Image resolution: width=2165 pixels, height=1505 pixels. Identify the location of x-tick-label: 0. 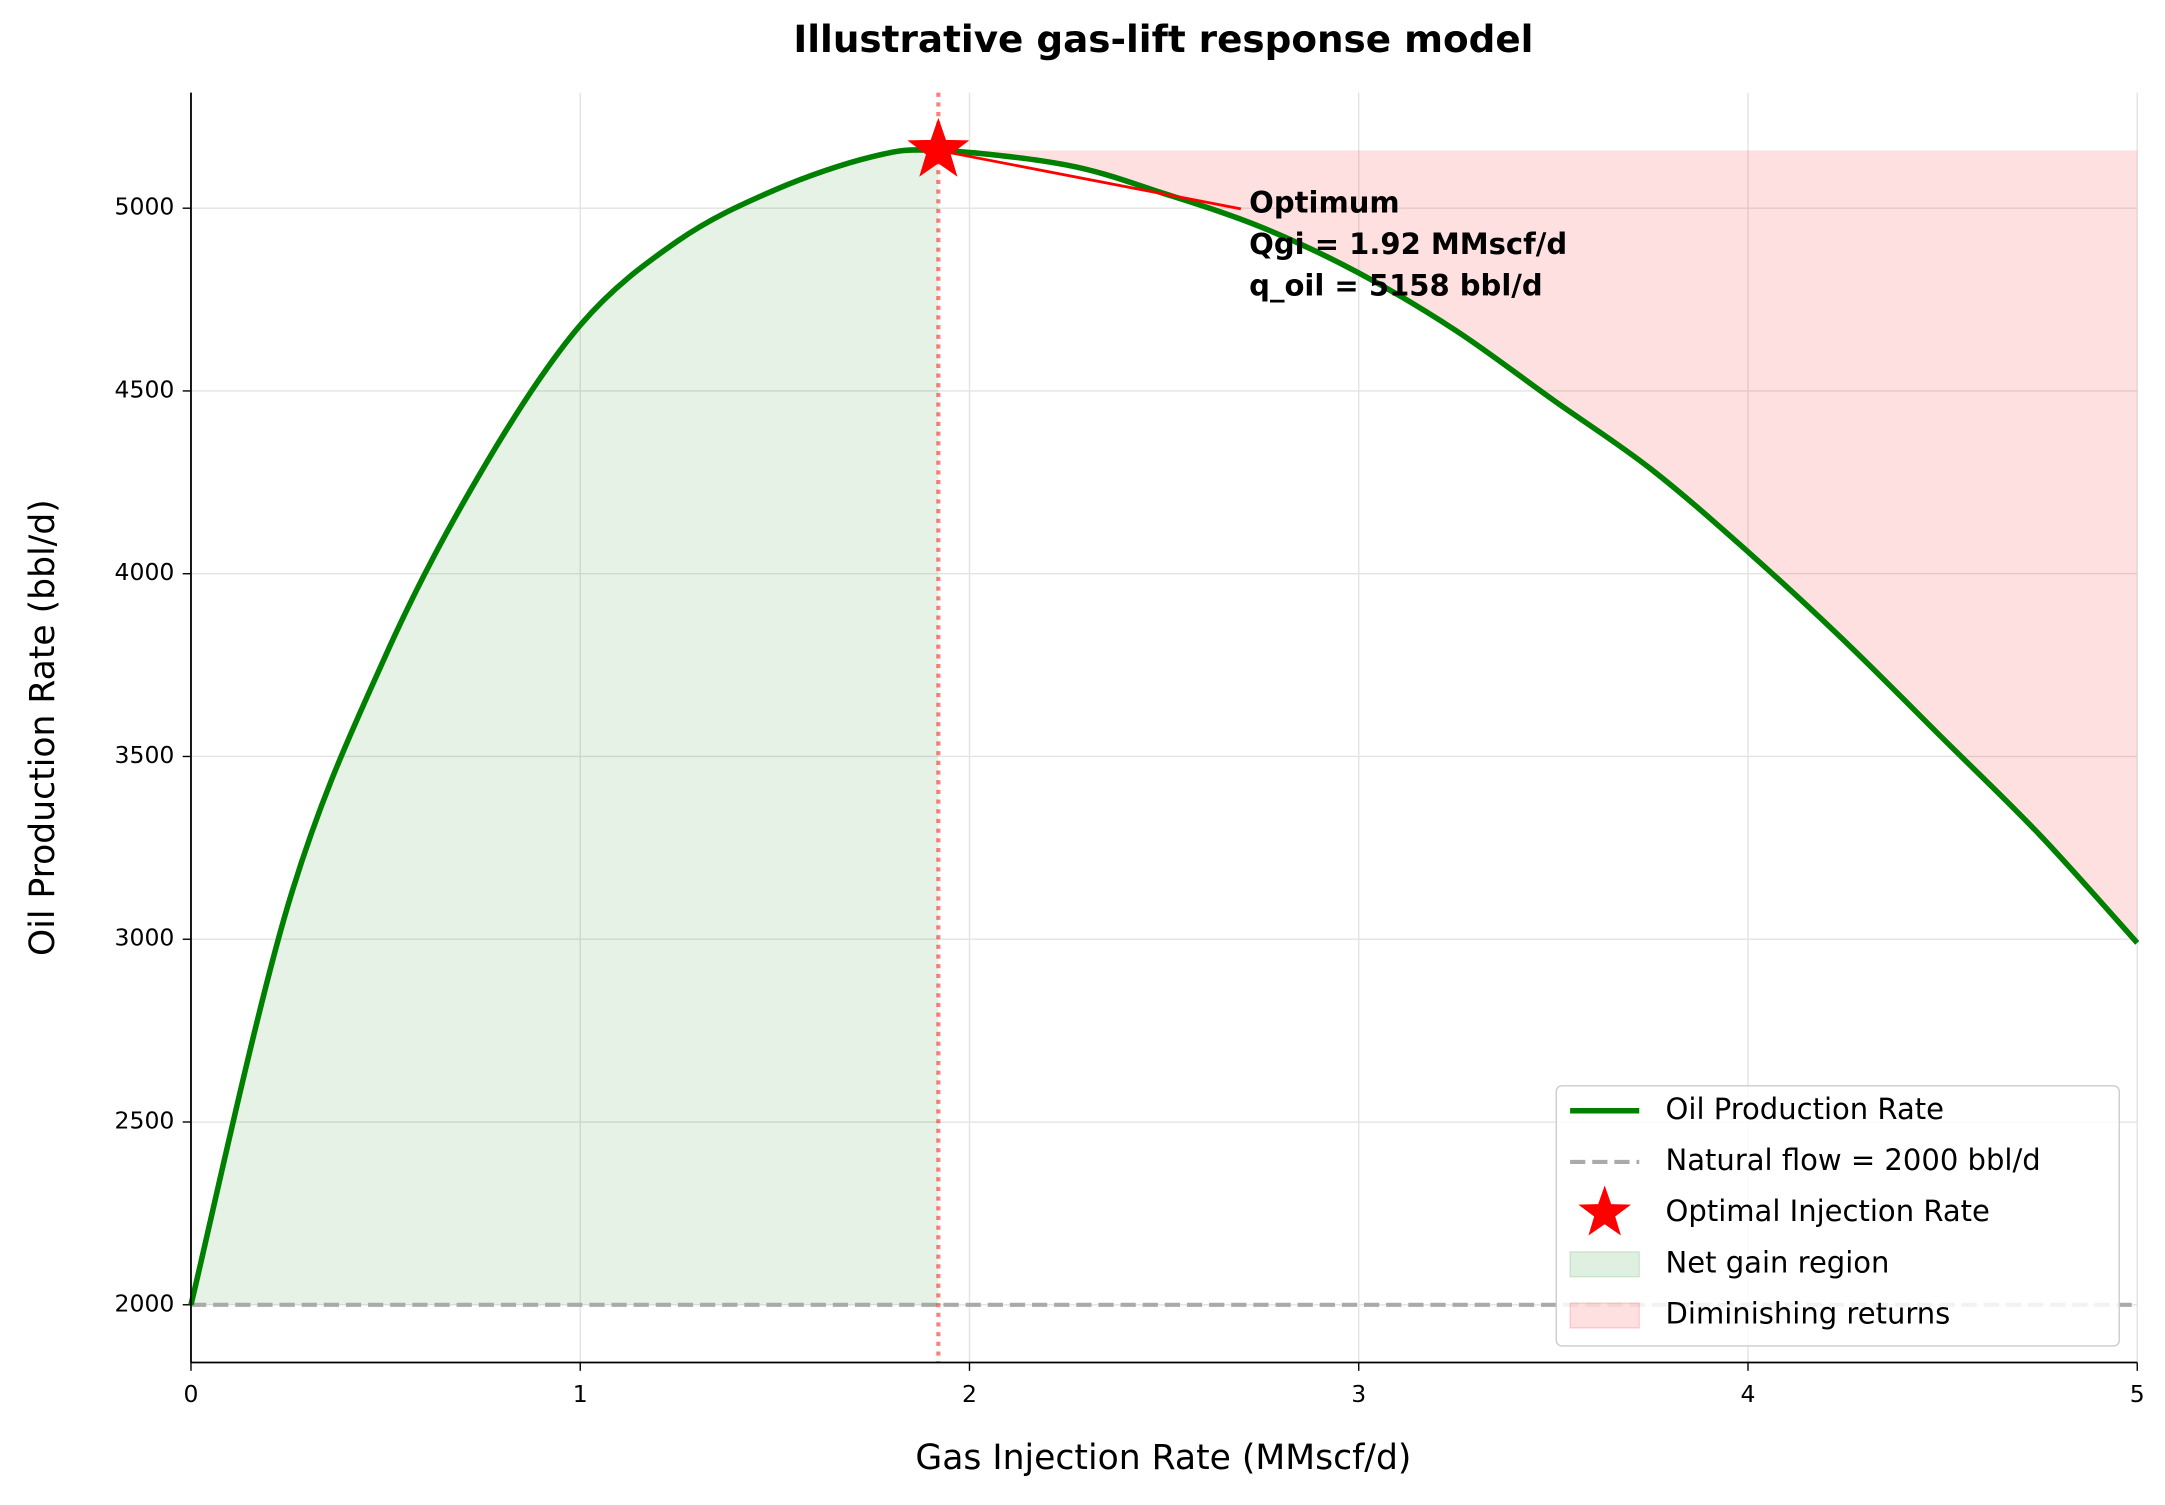
(191, 1394).